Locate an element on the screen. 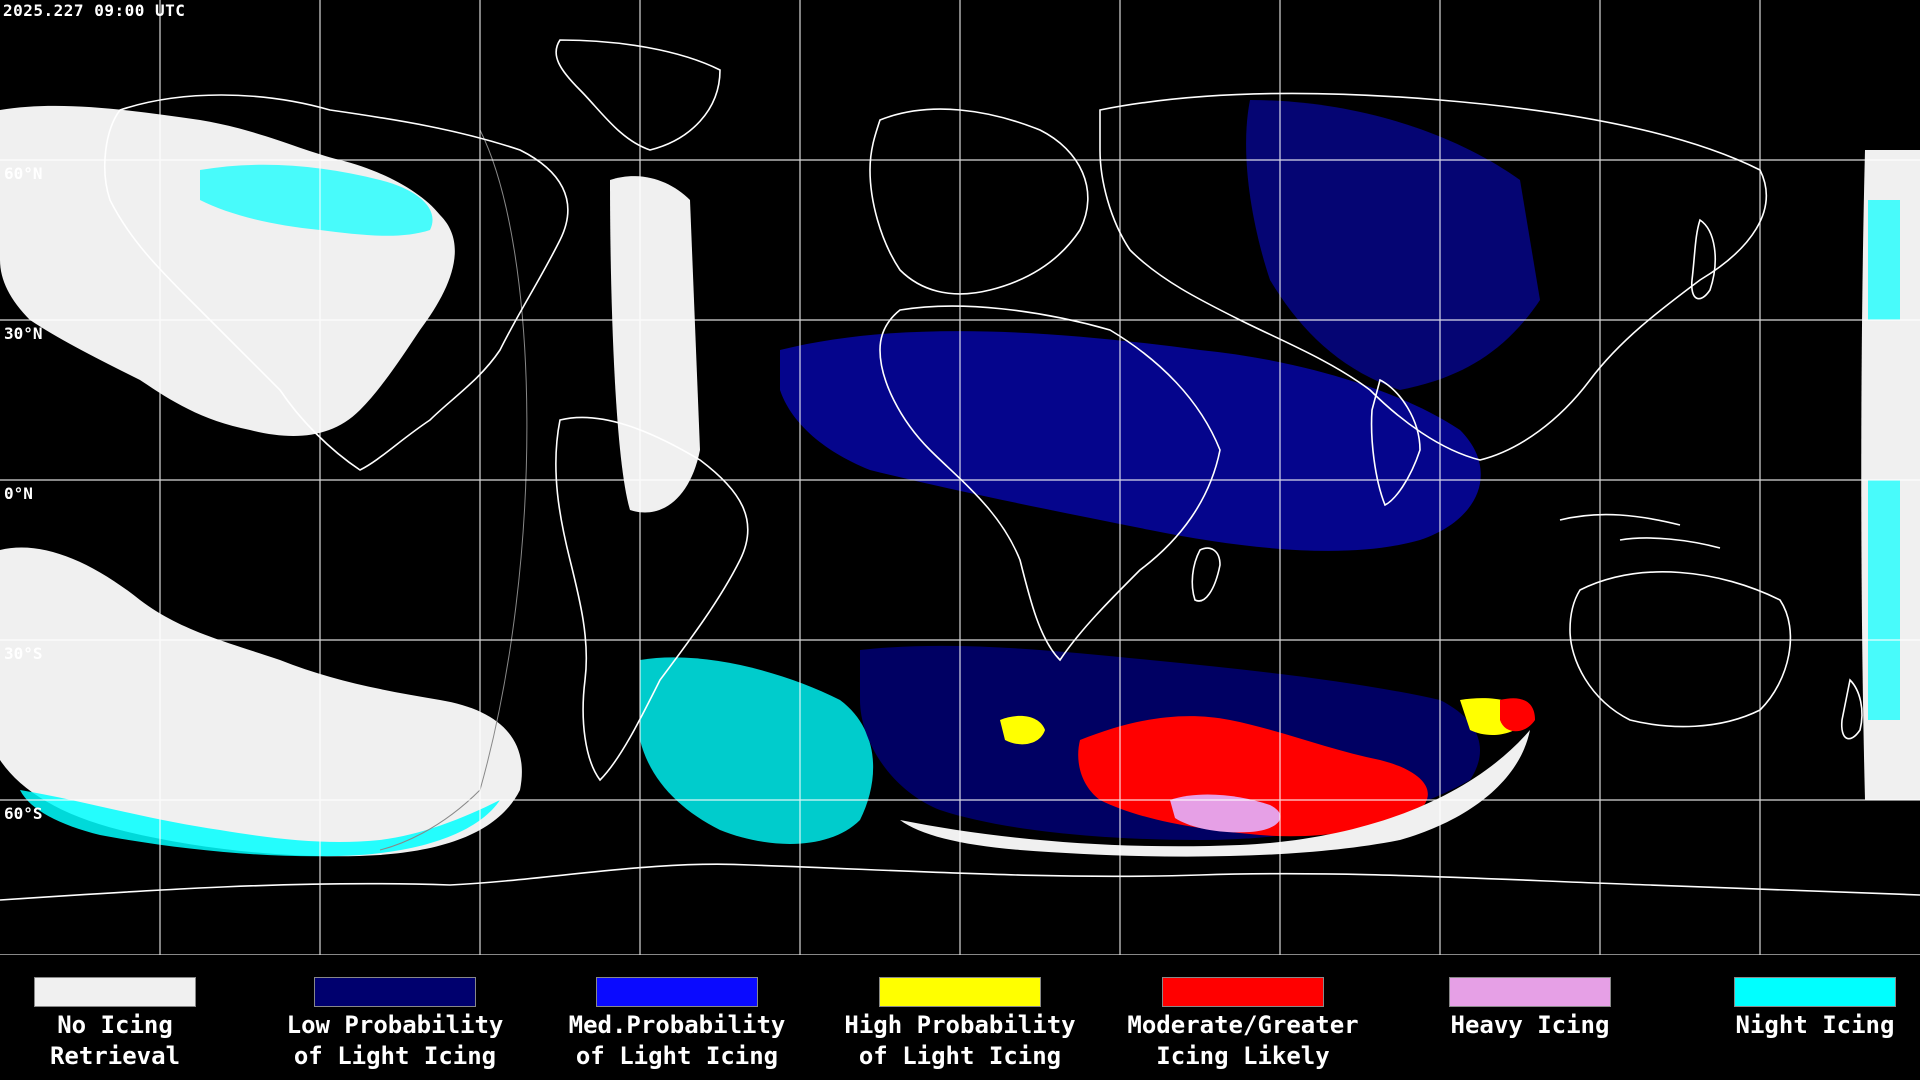 The width and height of the screenshot is (1920, 1080). legend-item-moderate-icing: Moderate/Greater Icing Likely is located at coordinates (1243, 1016).